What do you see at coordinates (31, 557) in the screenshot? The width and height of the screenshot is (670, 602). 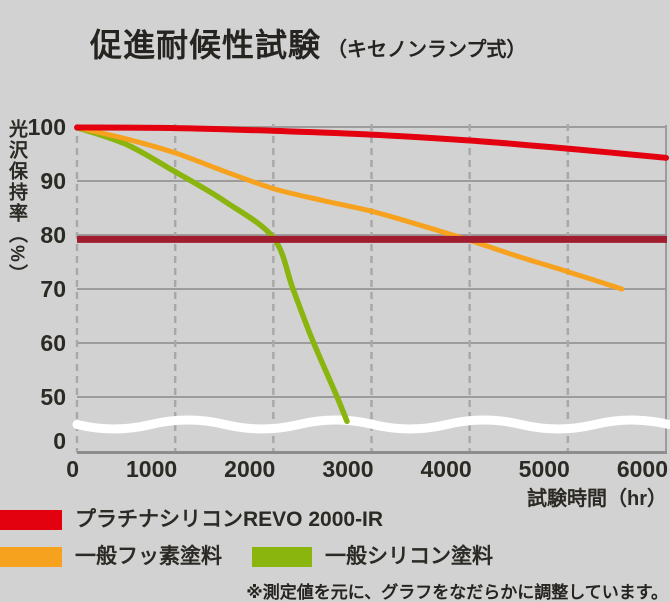 I see `legend-swatch-fluorine-paint` at bounding box center [31, 557].